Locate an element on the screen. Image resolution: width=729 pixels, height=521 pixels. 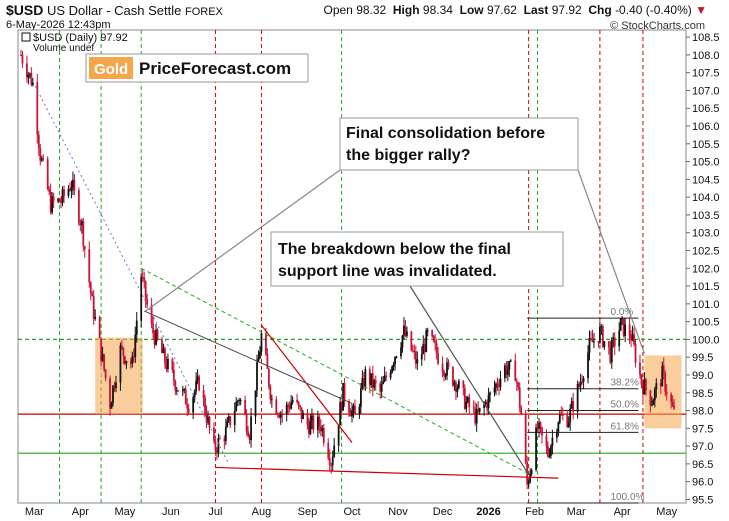
y-tick-label-6: 105.5 is located at coordinates (706, 145).